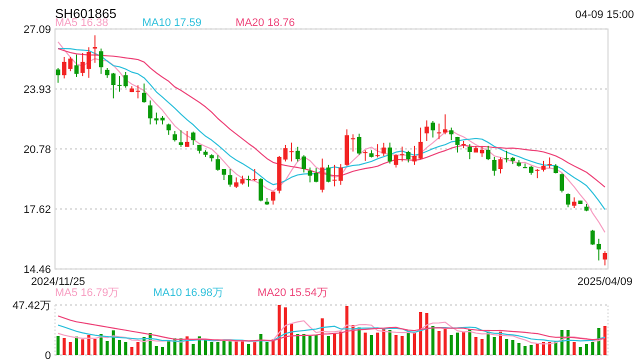 The width and height of the screenshot is (640, 360). Describe the element at coordinates (37, 210) in the screenshot. I see `y-tick-label: 17.62` at that location.